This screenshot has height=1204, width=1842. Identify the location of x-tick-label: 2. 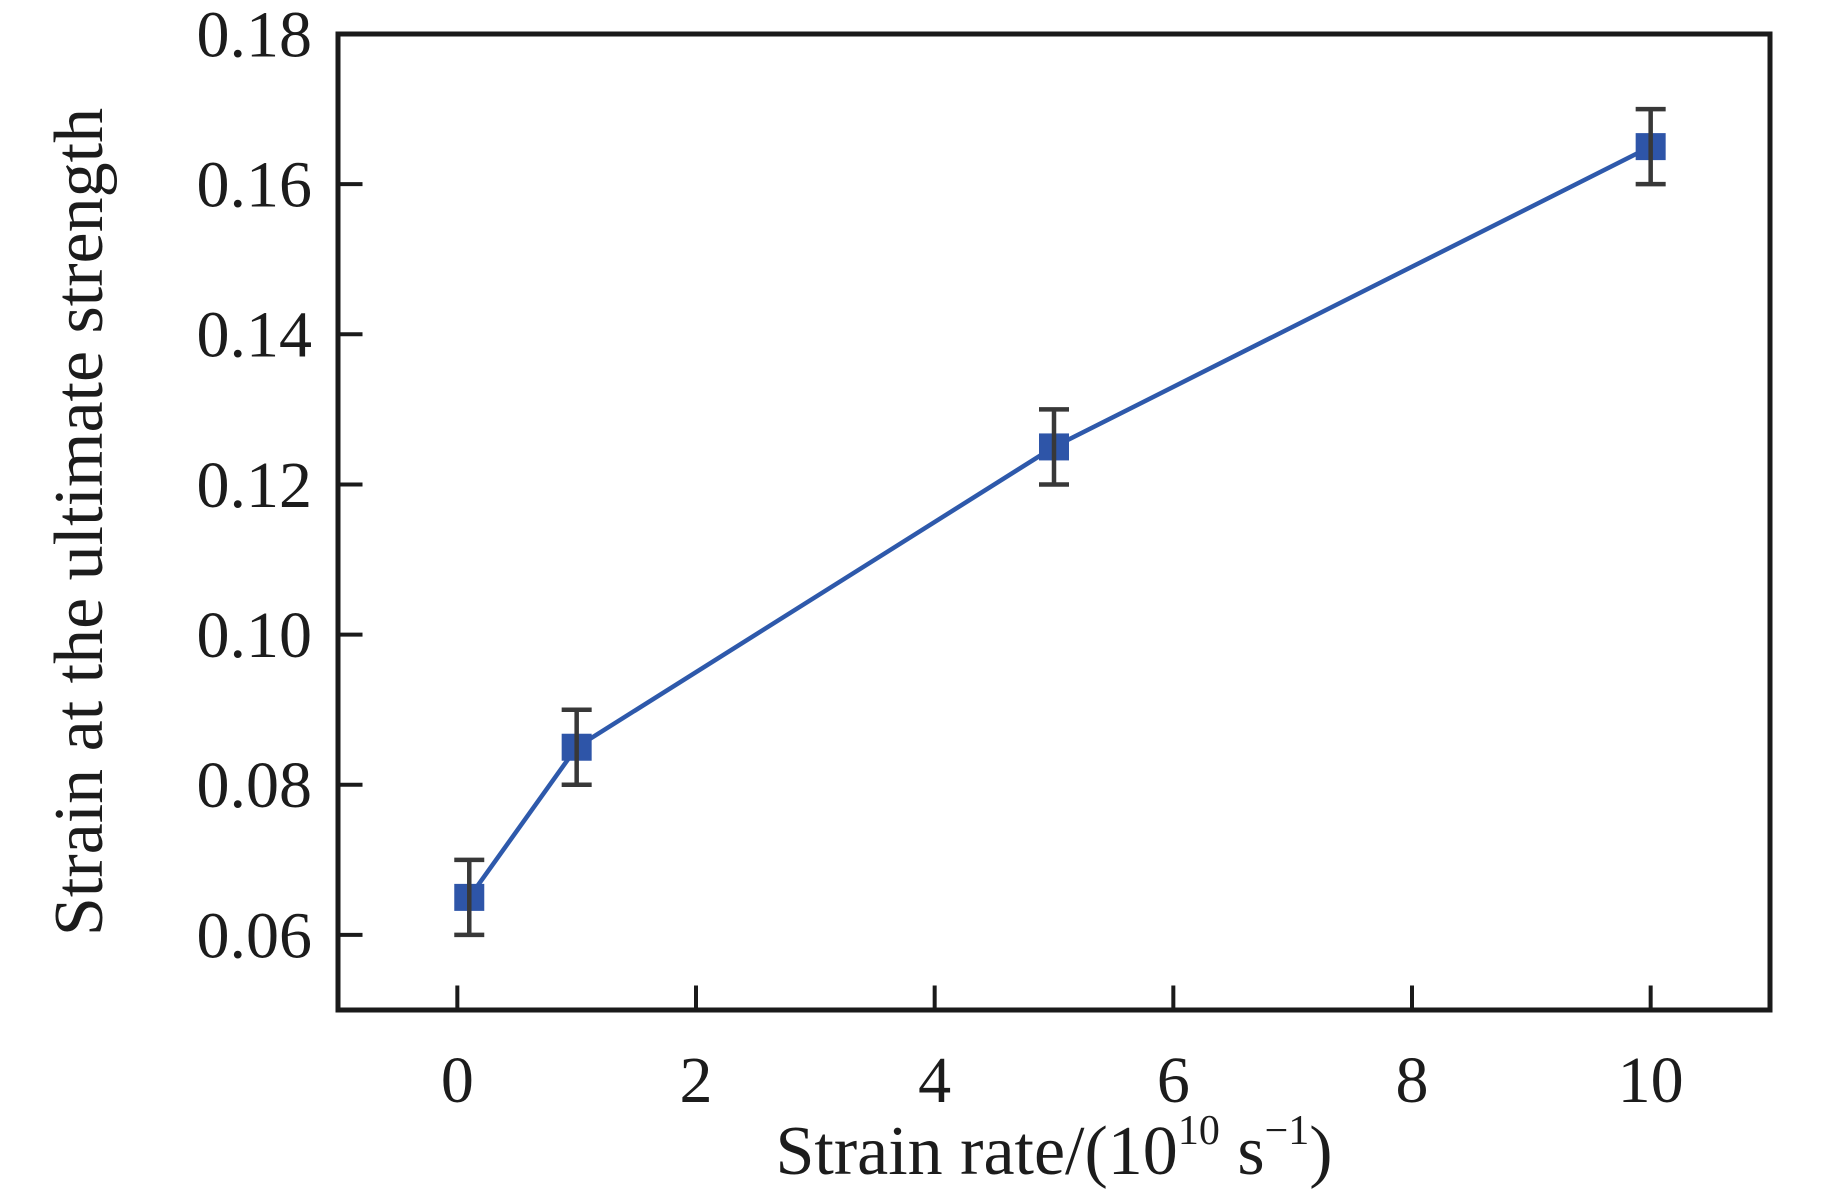
(696, 1080).